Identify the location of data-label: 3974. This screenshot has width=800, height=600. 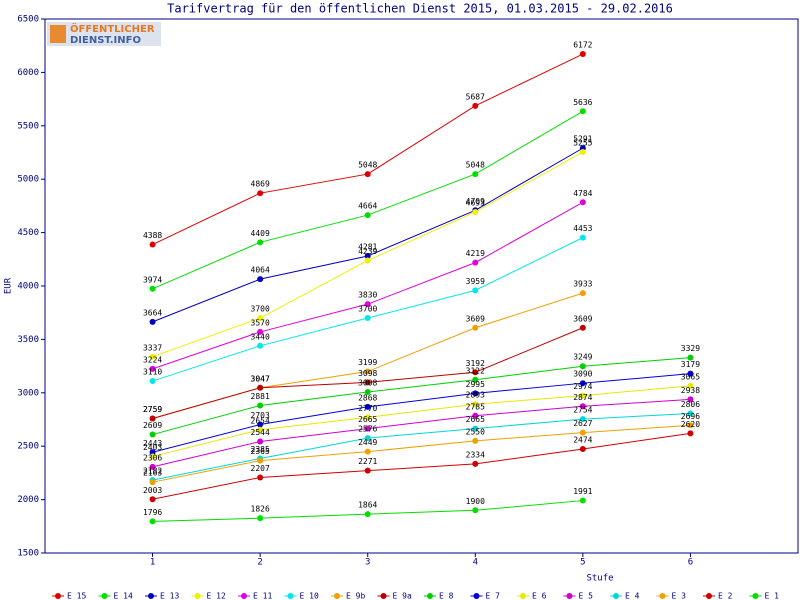
(152, 279).